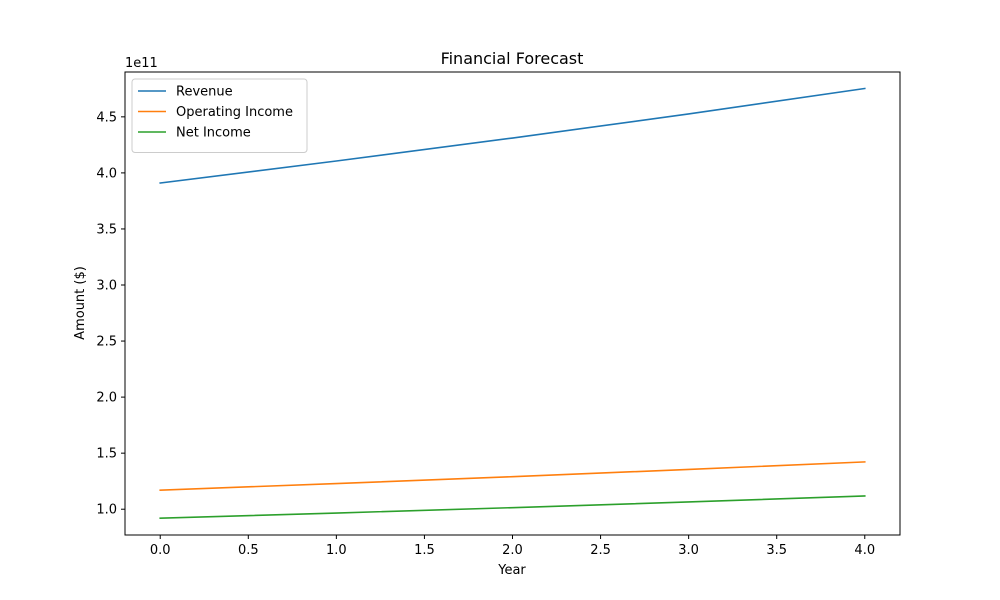  What do you see at coordinates (776, 550) in the screenshot?
I see `x-tick-label: 3.5` at bounding box center [776, 550].